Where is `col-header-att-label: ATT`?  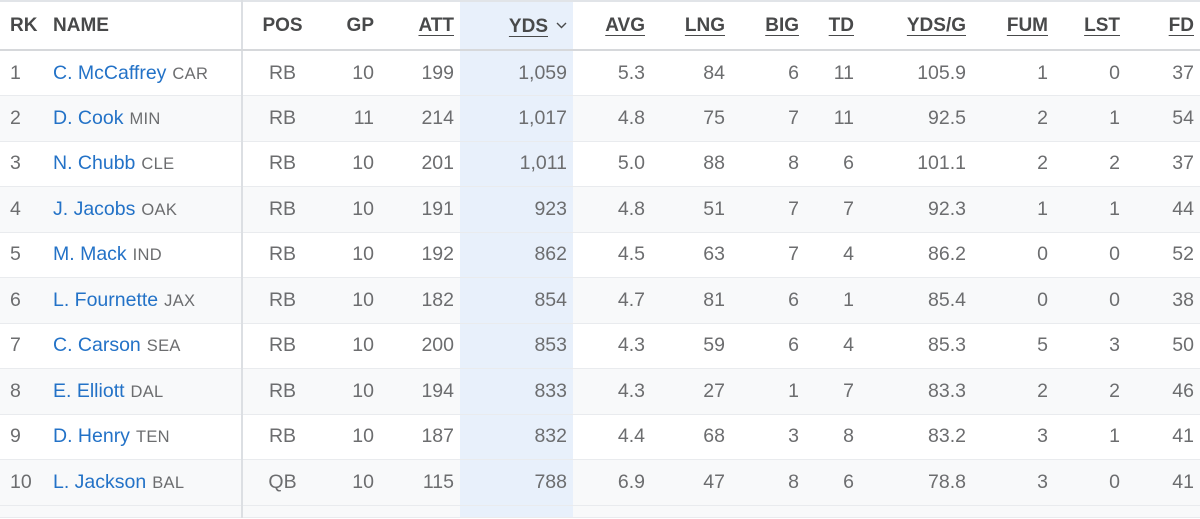 col-header-att-label: ATT is located at coordinates (436, 25).